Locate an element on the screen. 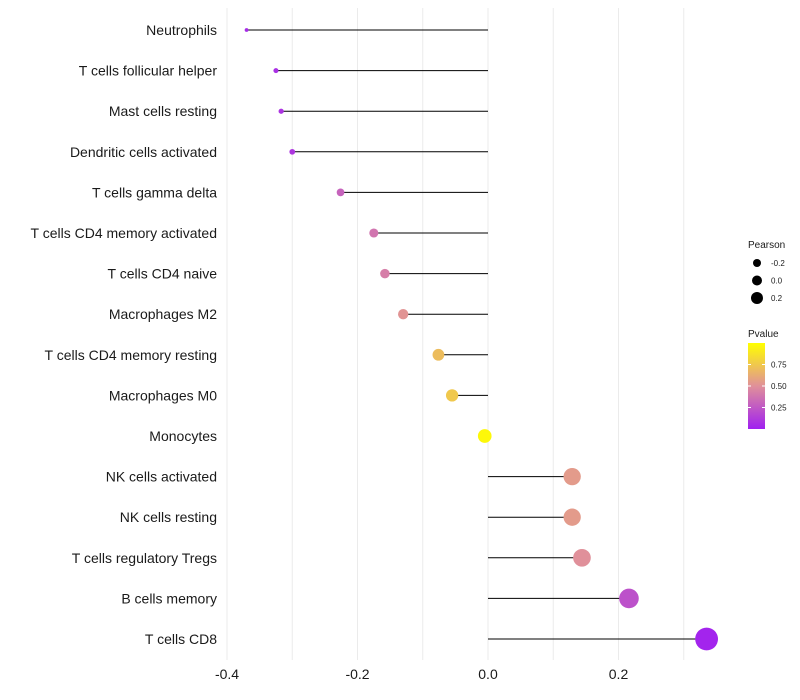 This screenshot has height=700, width=800. size-legend-label: 0.0 is located at coordinates (777, 281).